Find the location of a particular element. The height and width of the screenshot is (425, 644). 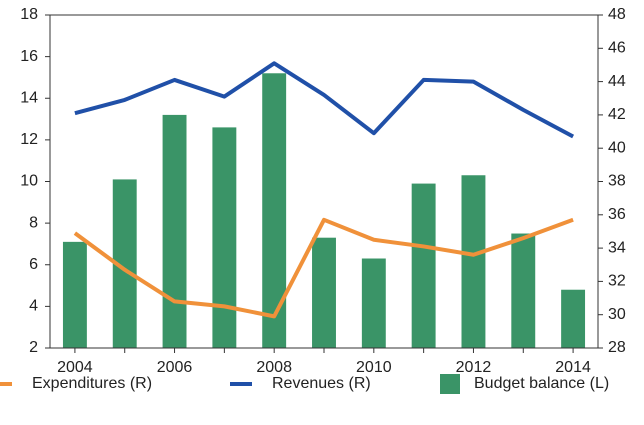

y2-tick-label: 30 is located at coordinates (617, 314).